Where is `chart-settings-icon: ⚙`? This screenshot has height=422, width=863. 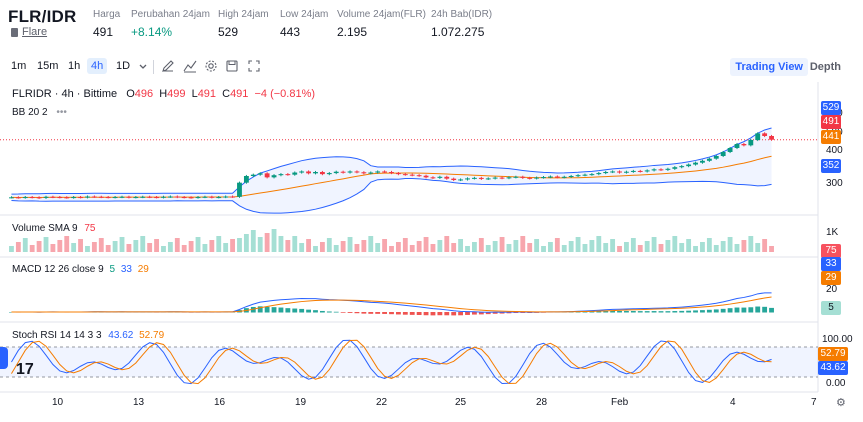
chart-settings-icon: ⚙ is located at coordinates (841, 403).